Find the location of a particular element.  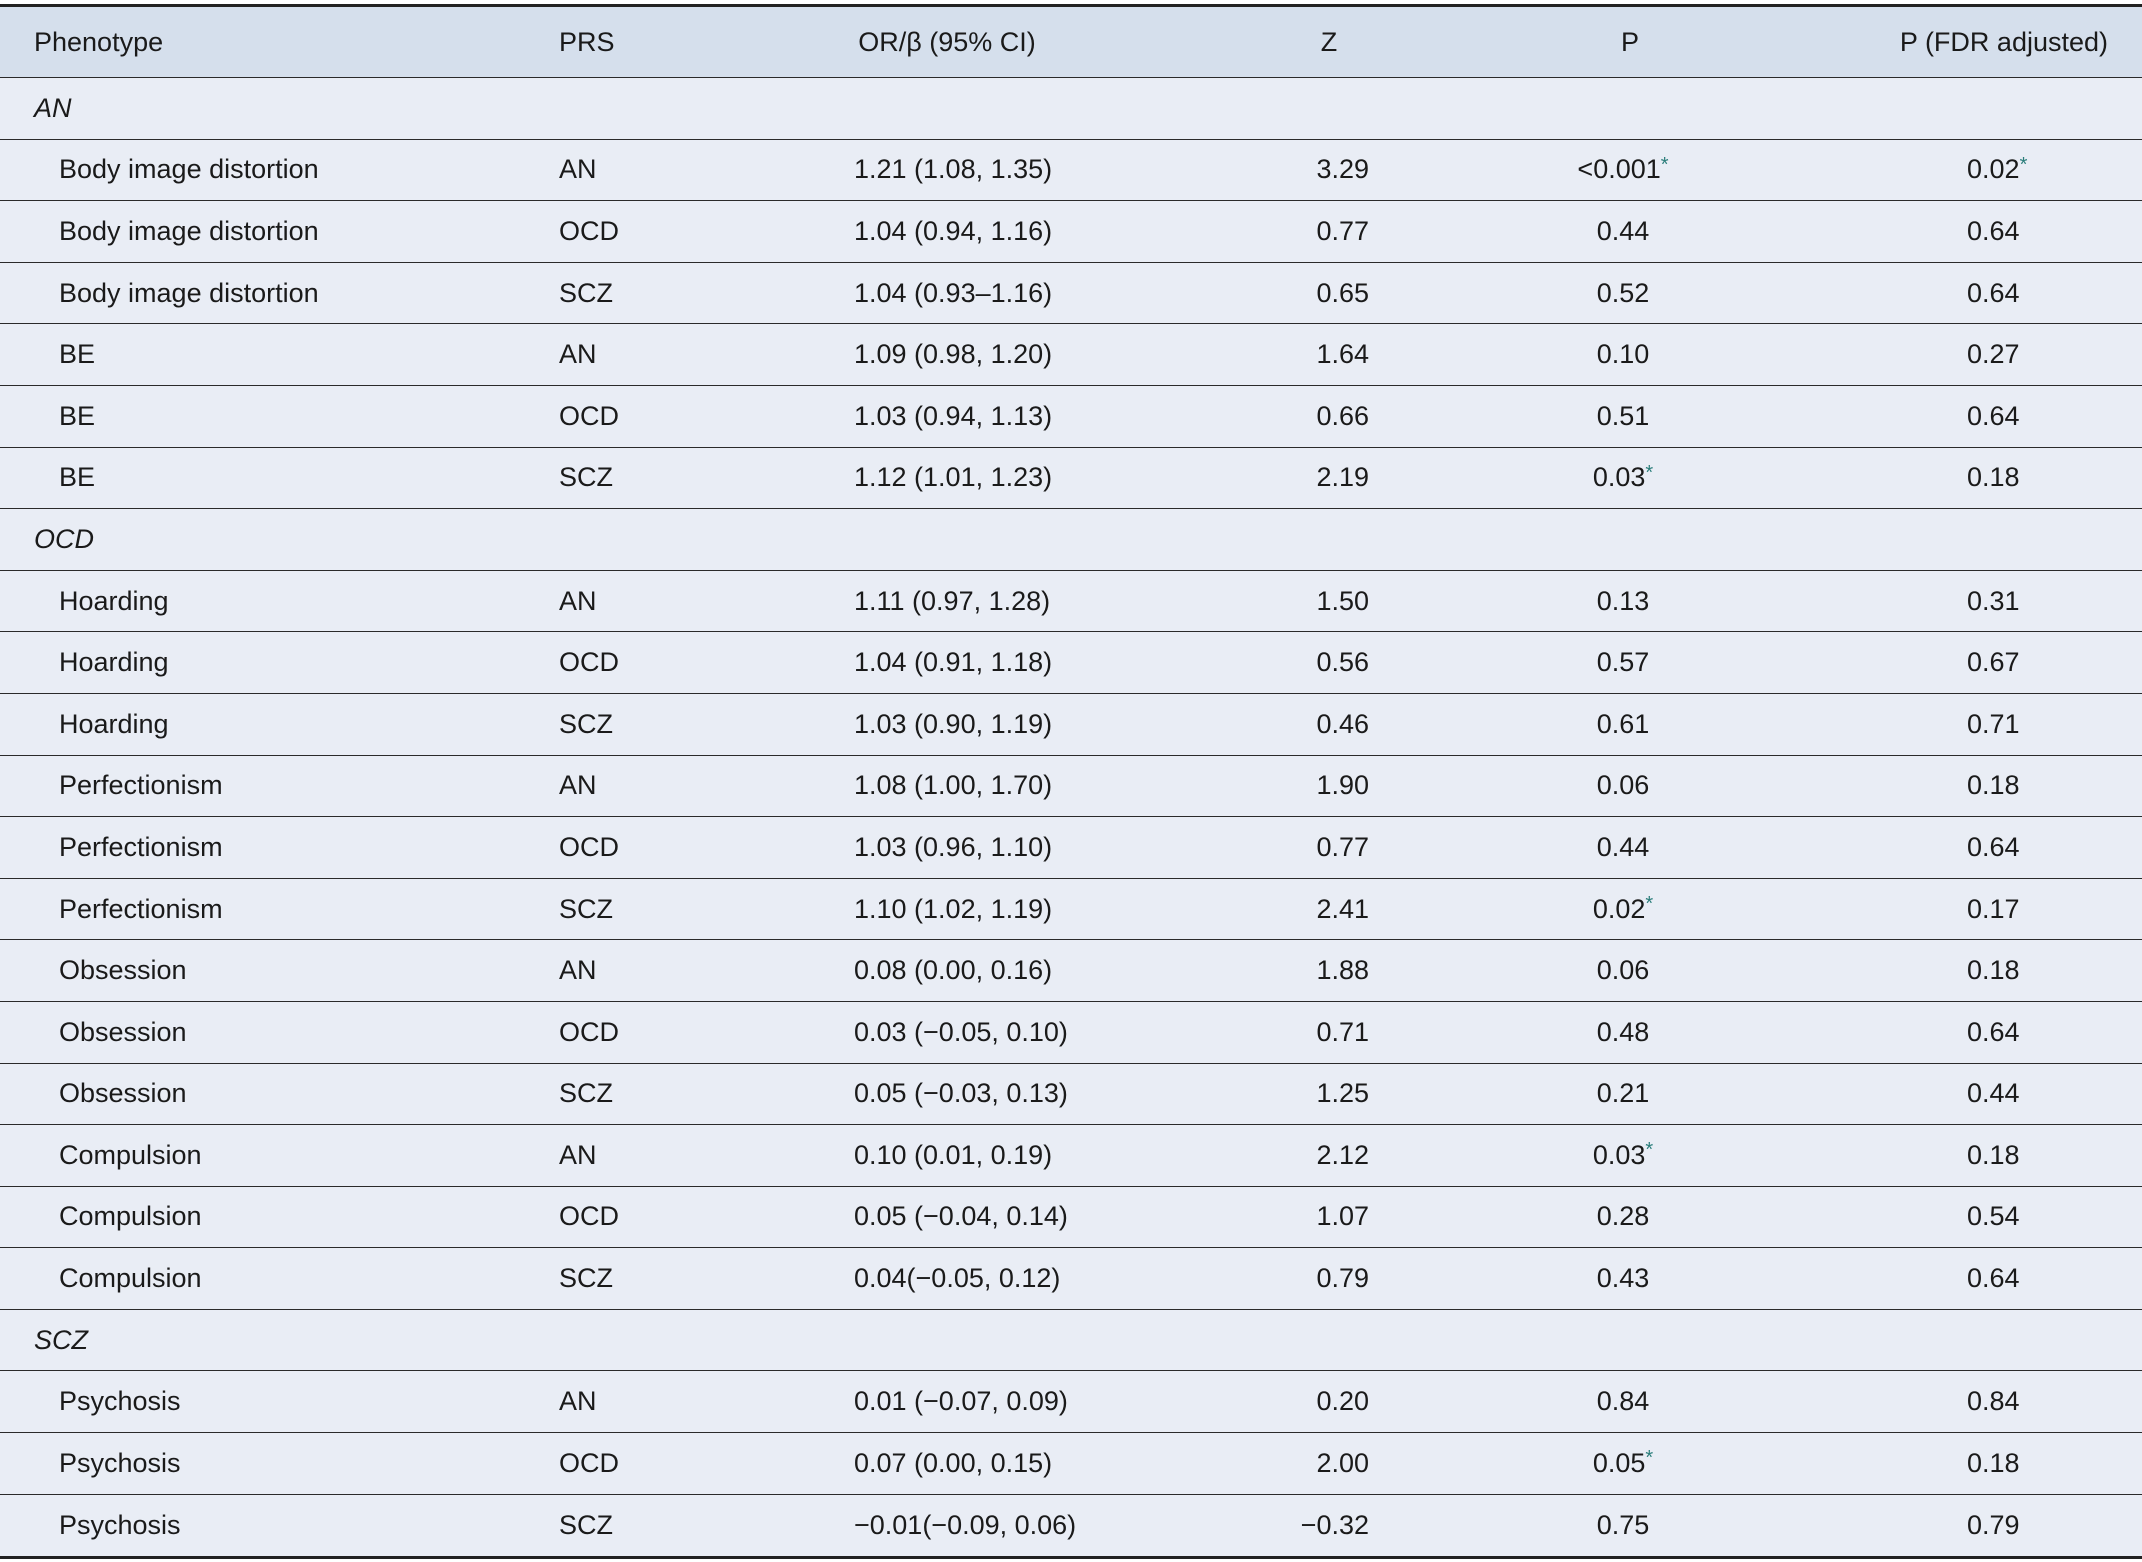

z-cell: 2.41 is located at coordinates (1342, 908).